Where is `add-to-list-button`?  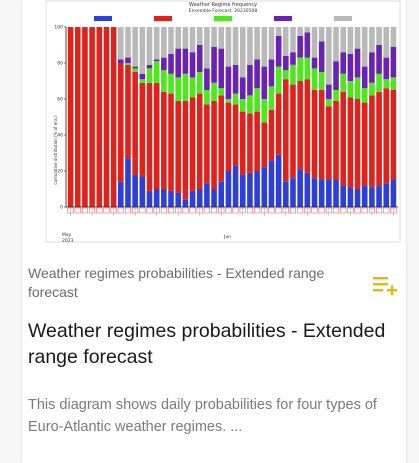
add-to-list-button is located at coordinates (385, 285).